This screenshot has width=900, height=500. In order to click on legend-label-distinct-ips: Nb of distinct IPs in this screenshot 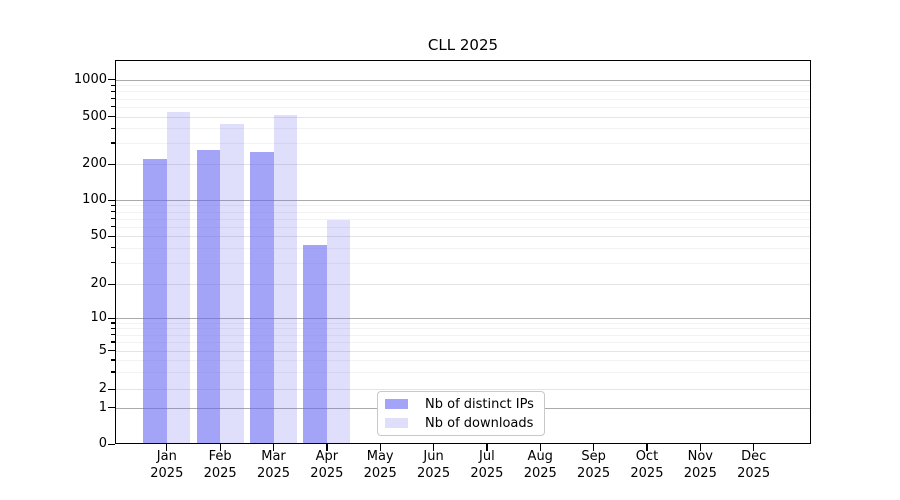, I will do `click(479, 404)`.